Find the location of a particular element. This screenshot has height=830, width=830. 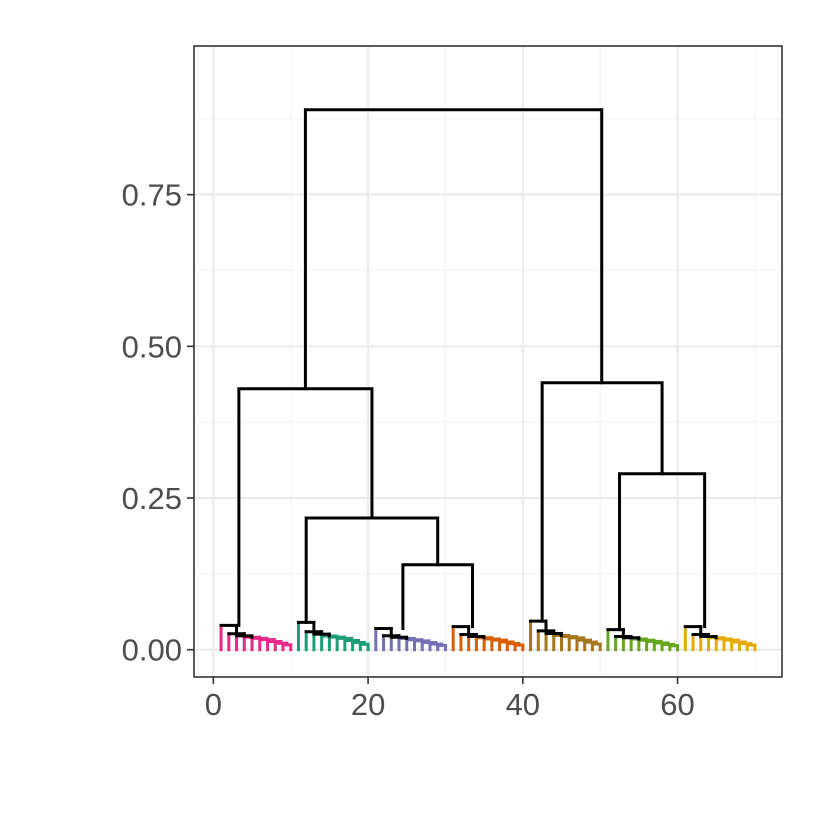

x-tick-label: 20 is located at coordinates (368, 704).